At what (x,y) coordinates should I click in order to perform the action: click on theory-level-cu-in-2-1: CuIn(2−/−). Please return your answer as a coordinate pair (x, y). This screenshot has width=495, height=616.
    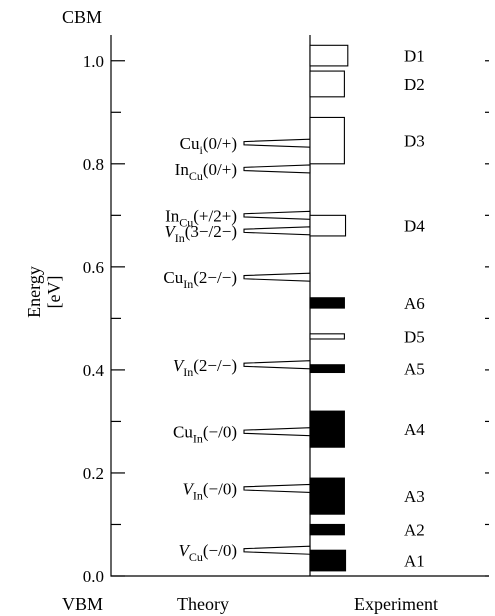
    Looking at the image, I should click on (237, 279).